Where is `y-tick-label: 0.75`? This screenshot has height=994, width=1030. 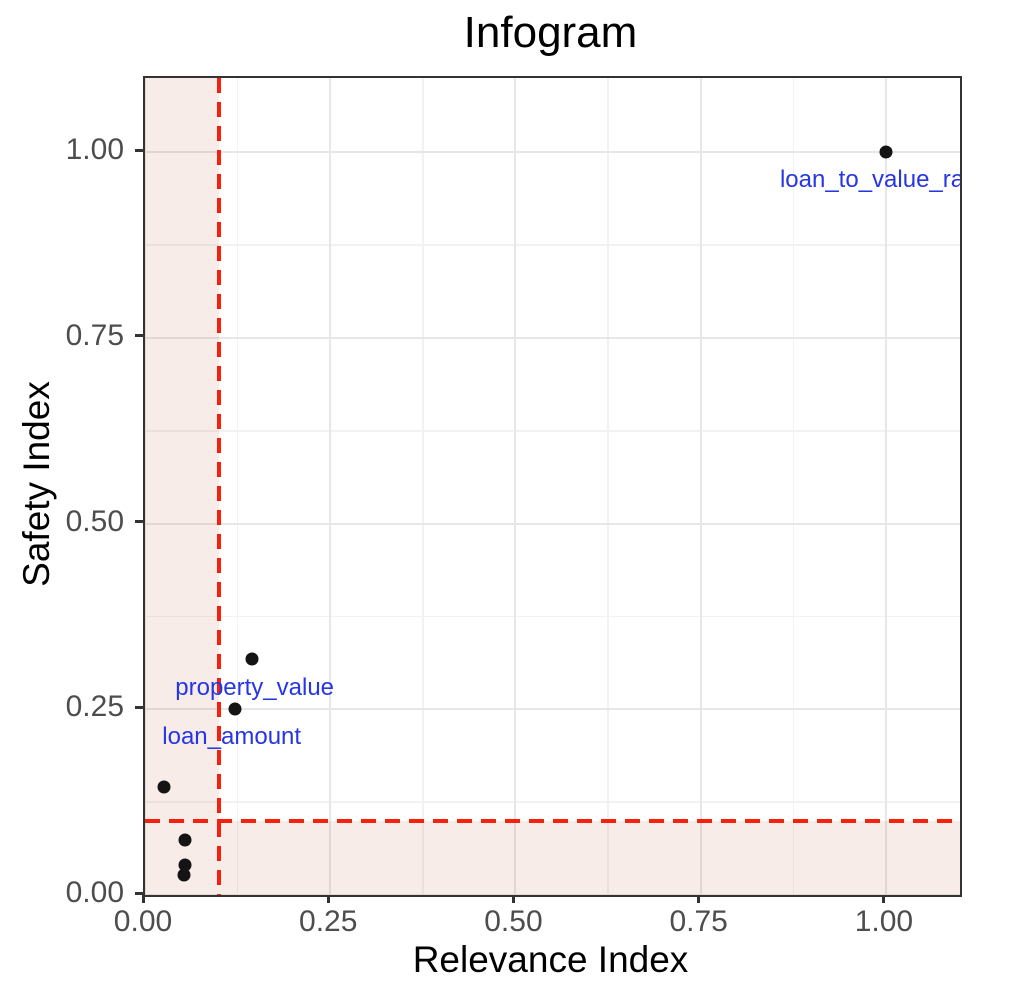 y-tick-label: 0.75 is located at coordinates (94, 335).